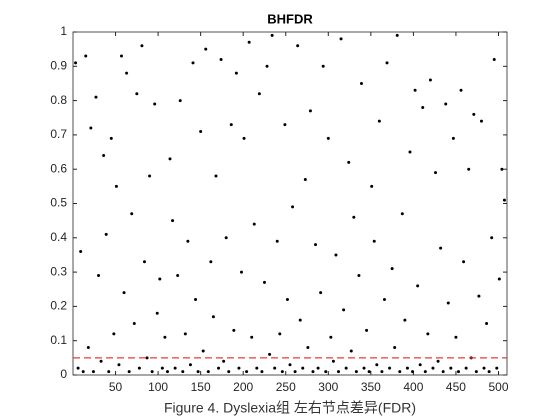  I want to click on chart-title: BHFDR, so click(290, 18).